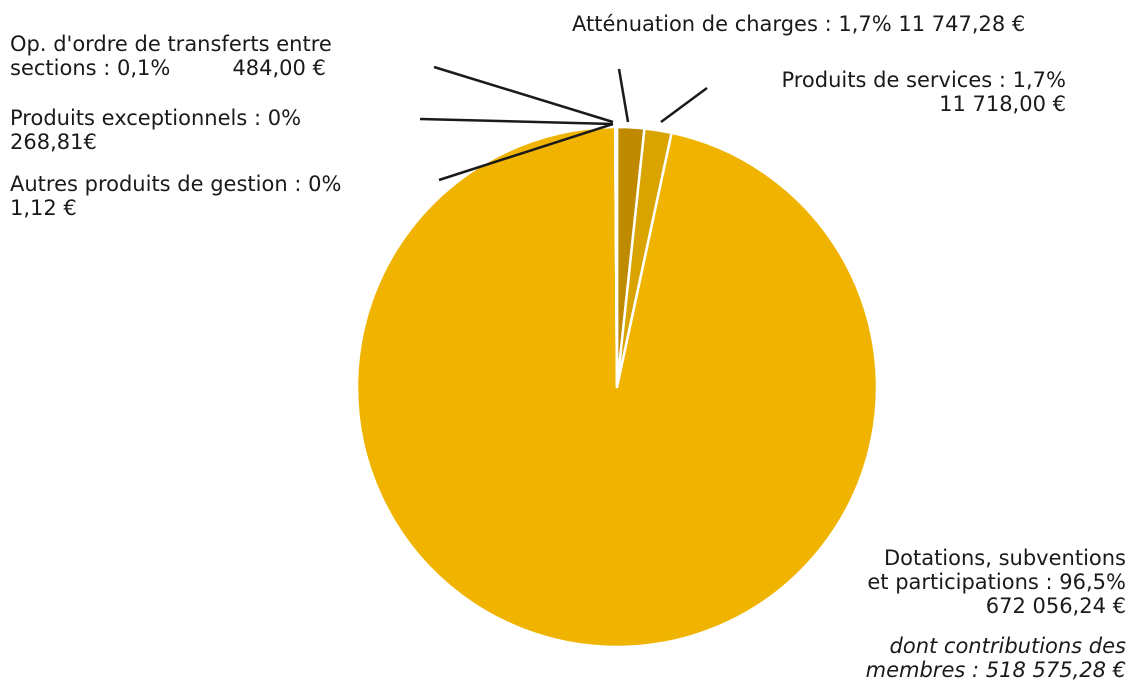 The width and height of the screenshot is (1136, 686). Describe the element at coordinates (623, 95) in the screenshot. I see `leader-line-attenuation` at that location.